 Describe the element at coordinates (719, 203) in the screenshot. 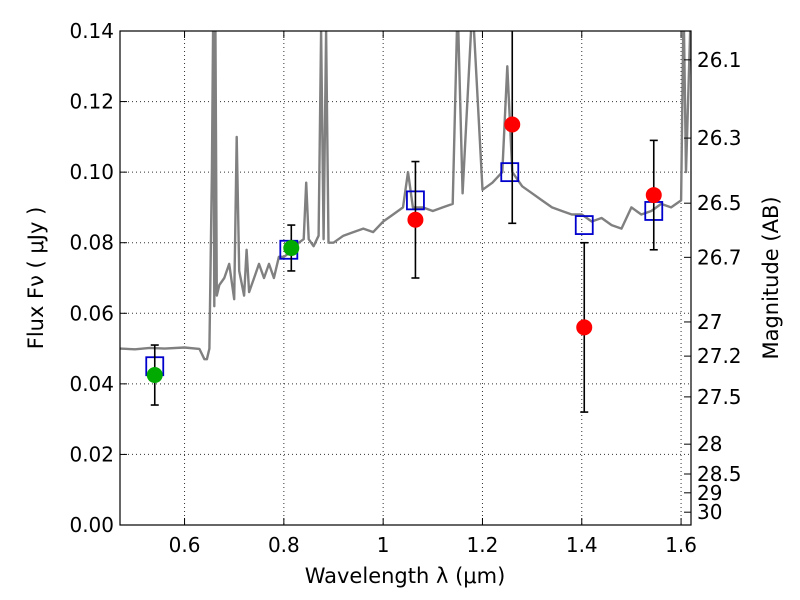

I see `mag-tick-label-2: 26.5` at that location.